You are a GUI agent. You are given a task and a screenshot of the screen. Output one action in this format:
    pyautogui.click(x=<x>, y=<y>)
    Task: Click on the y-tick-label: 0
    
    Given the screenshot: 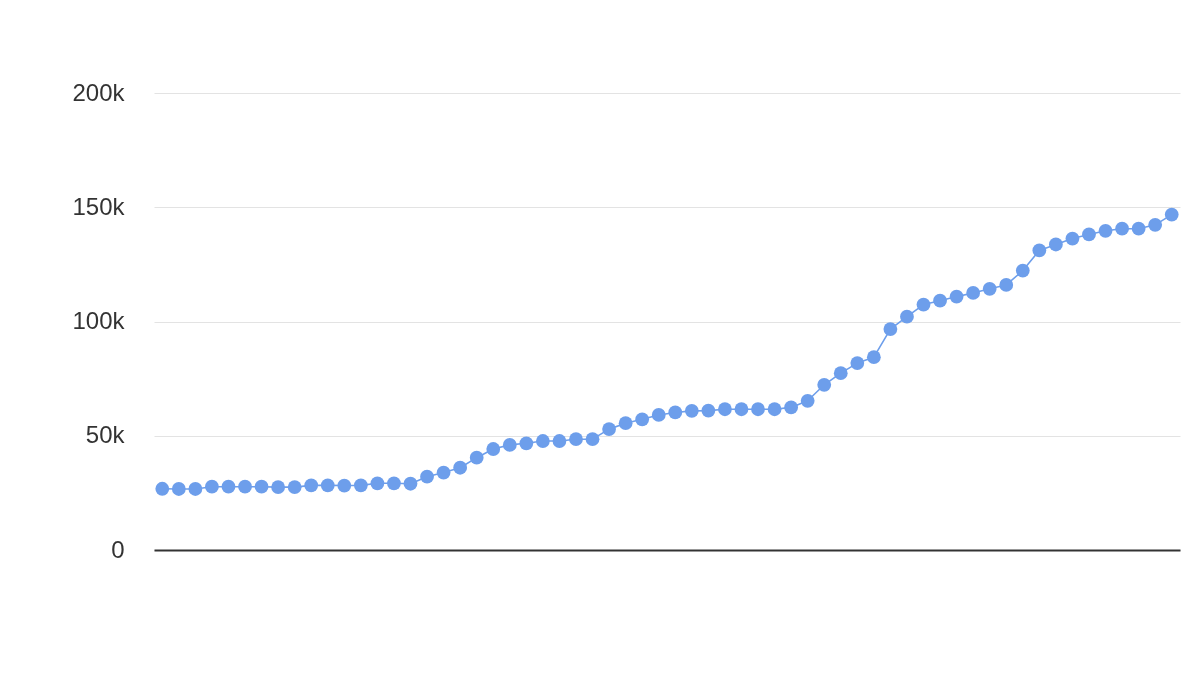 What is the action you would take?
    pyautogui.click(x=118, y=549)
    